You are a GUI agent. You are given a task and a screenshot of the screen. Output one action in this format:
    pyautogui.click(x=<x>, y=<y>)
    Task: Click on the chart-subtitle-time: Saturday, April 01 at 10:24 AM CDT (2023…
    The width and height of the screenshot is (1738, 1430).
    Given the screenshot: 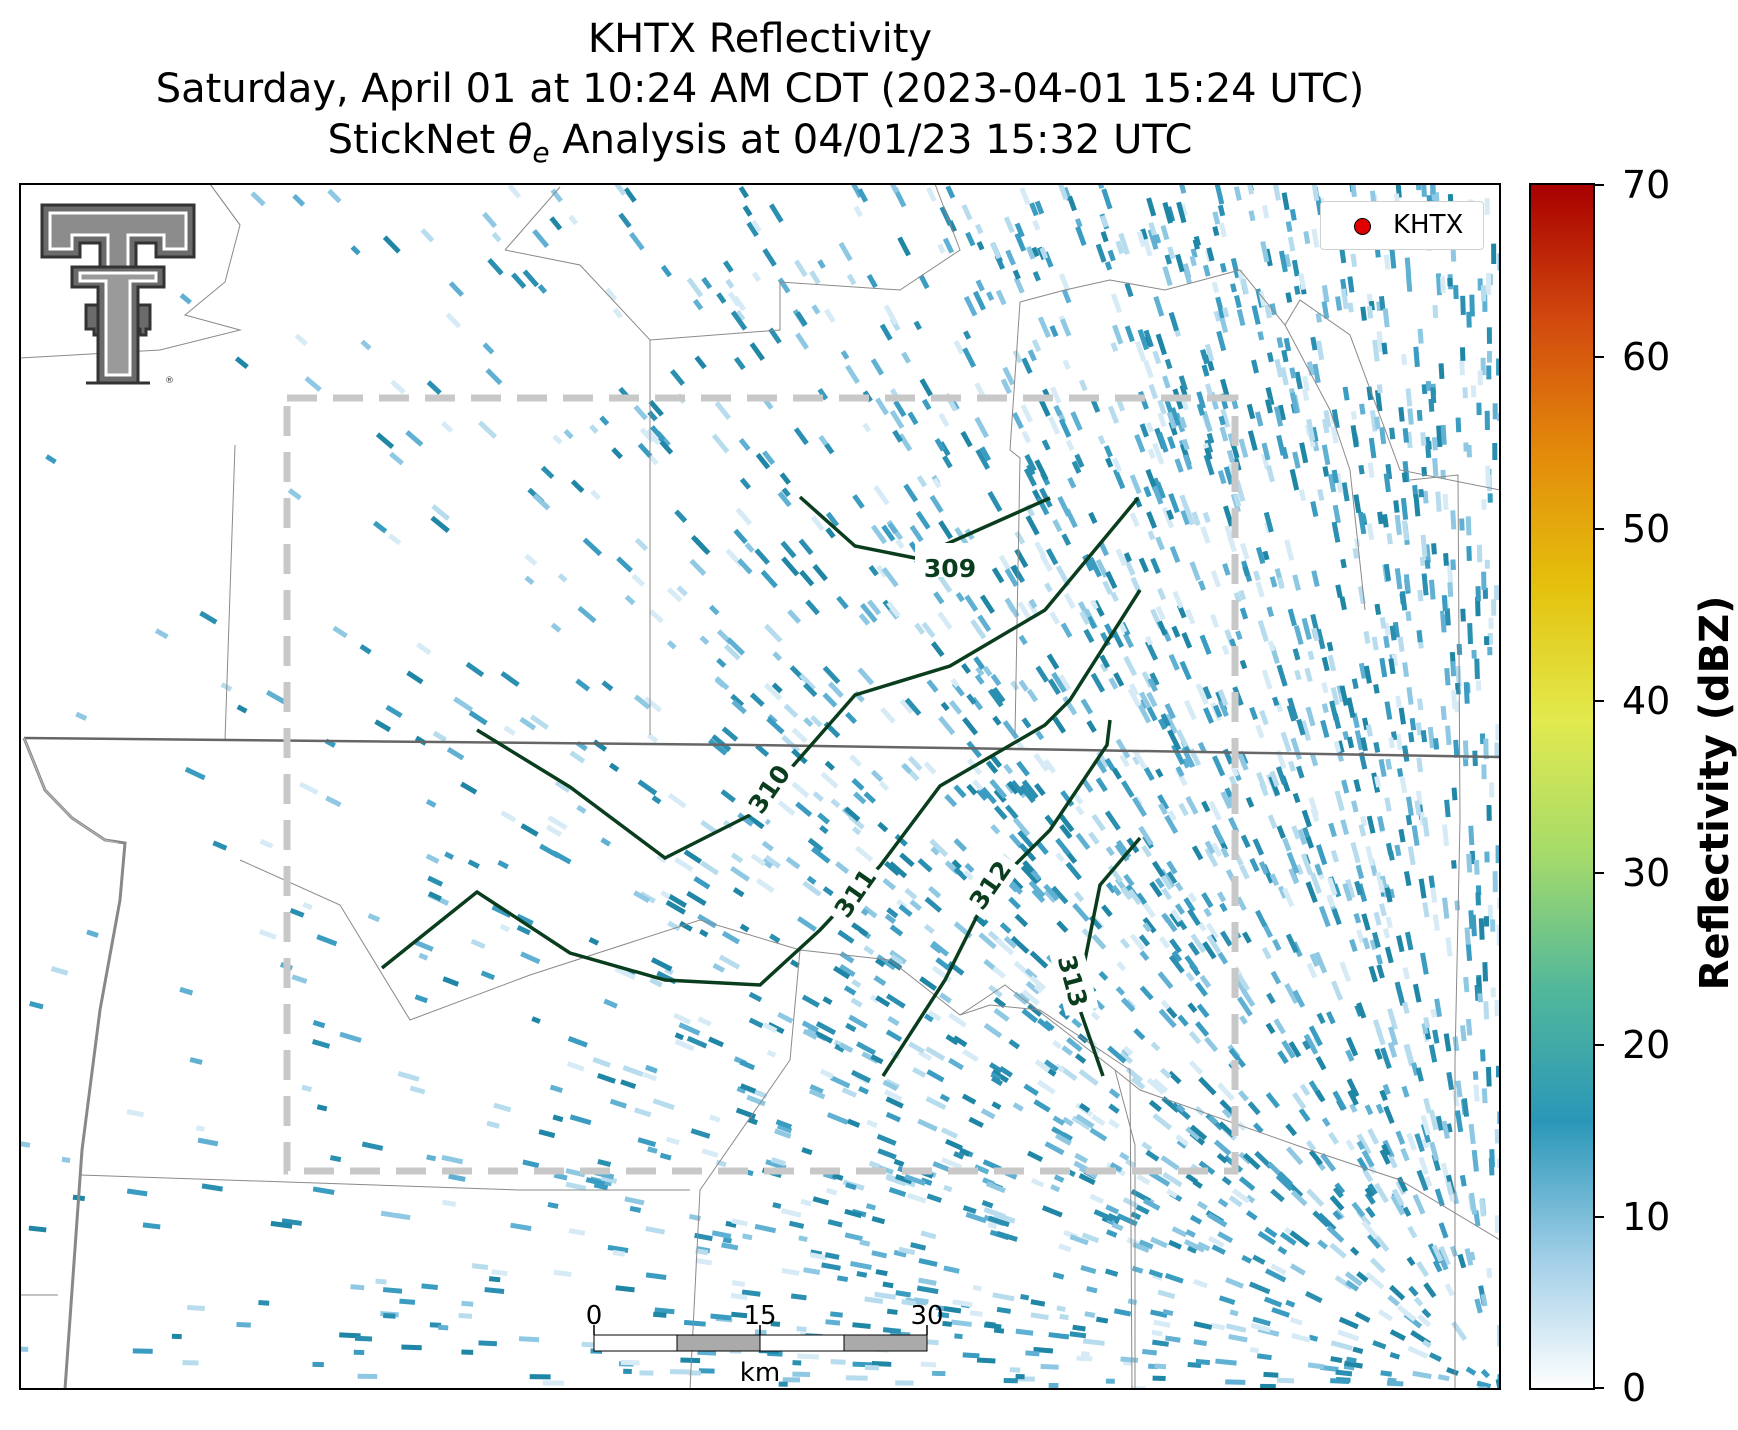 What is the action you would take?
    pyautogui.click(x=760, y=89)
    